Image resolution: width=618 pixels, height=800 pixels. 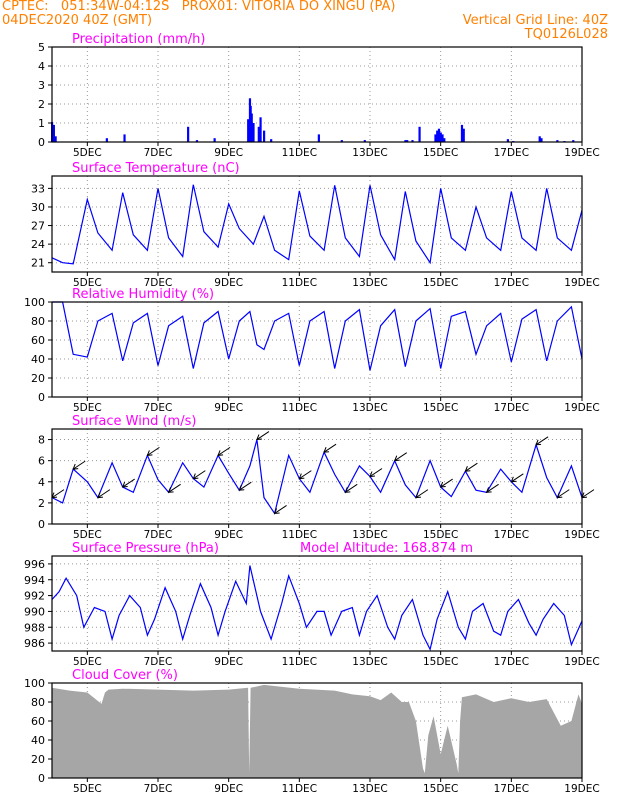 What do you see at coordinates (34, 627) in the screenshot?
I see `y-tick-label: 988` at bounding box center [34, 627].